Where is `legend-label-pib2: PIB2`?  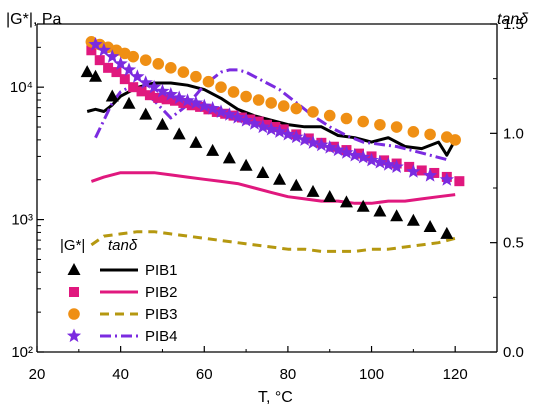
legend-label-pib2: PIB2 is located at coordinates (161, 292).